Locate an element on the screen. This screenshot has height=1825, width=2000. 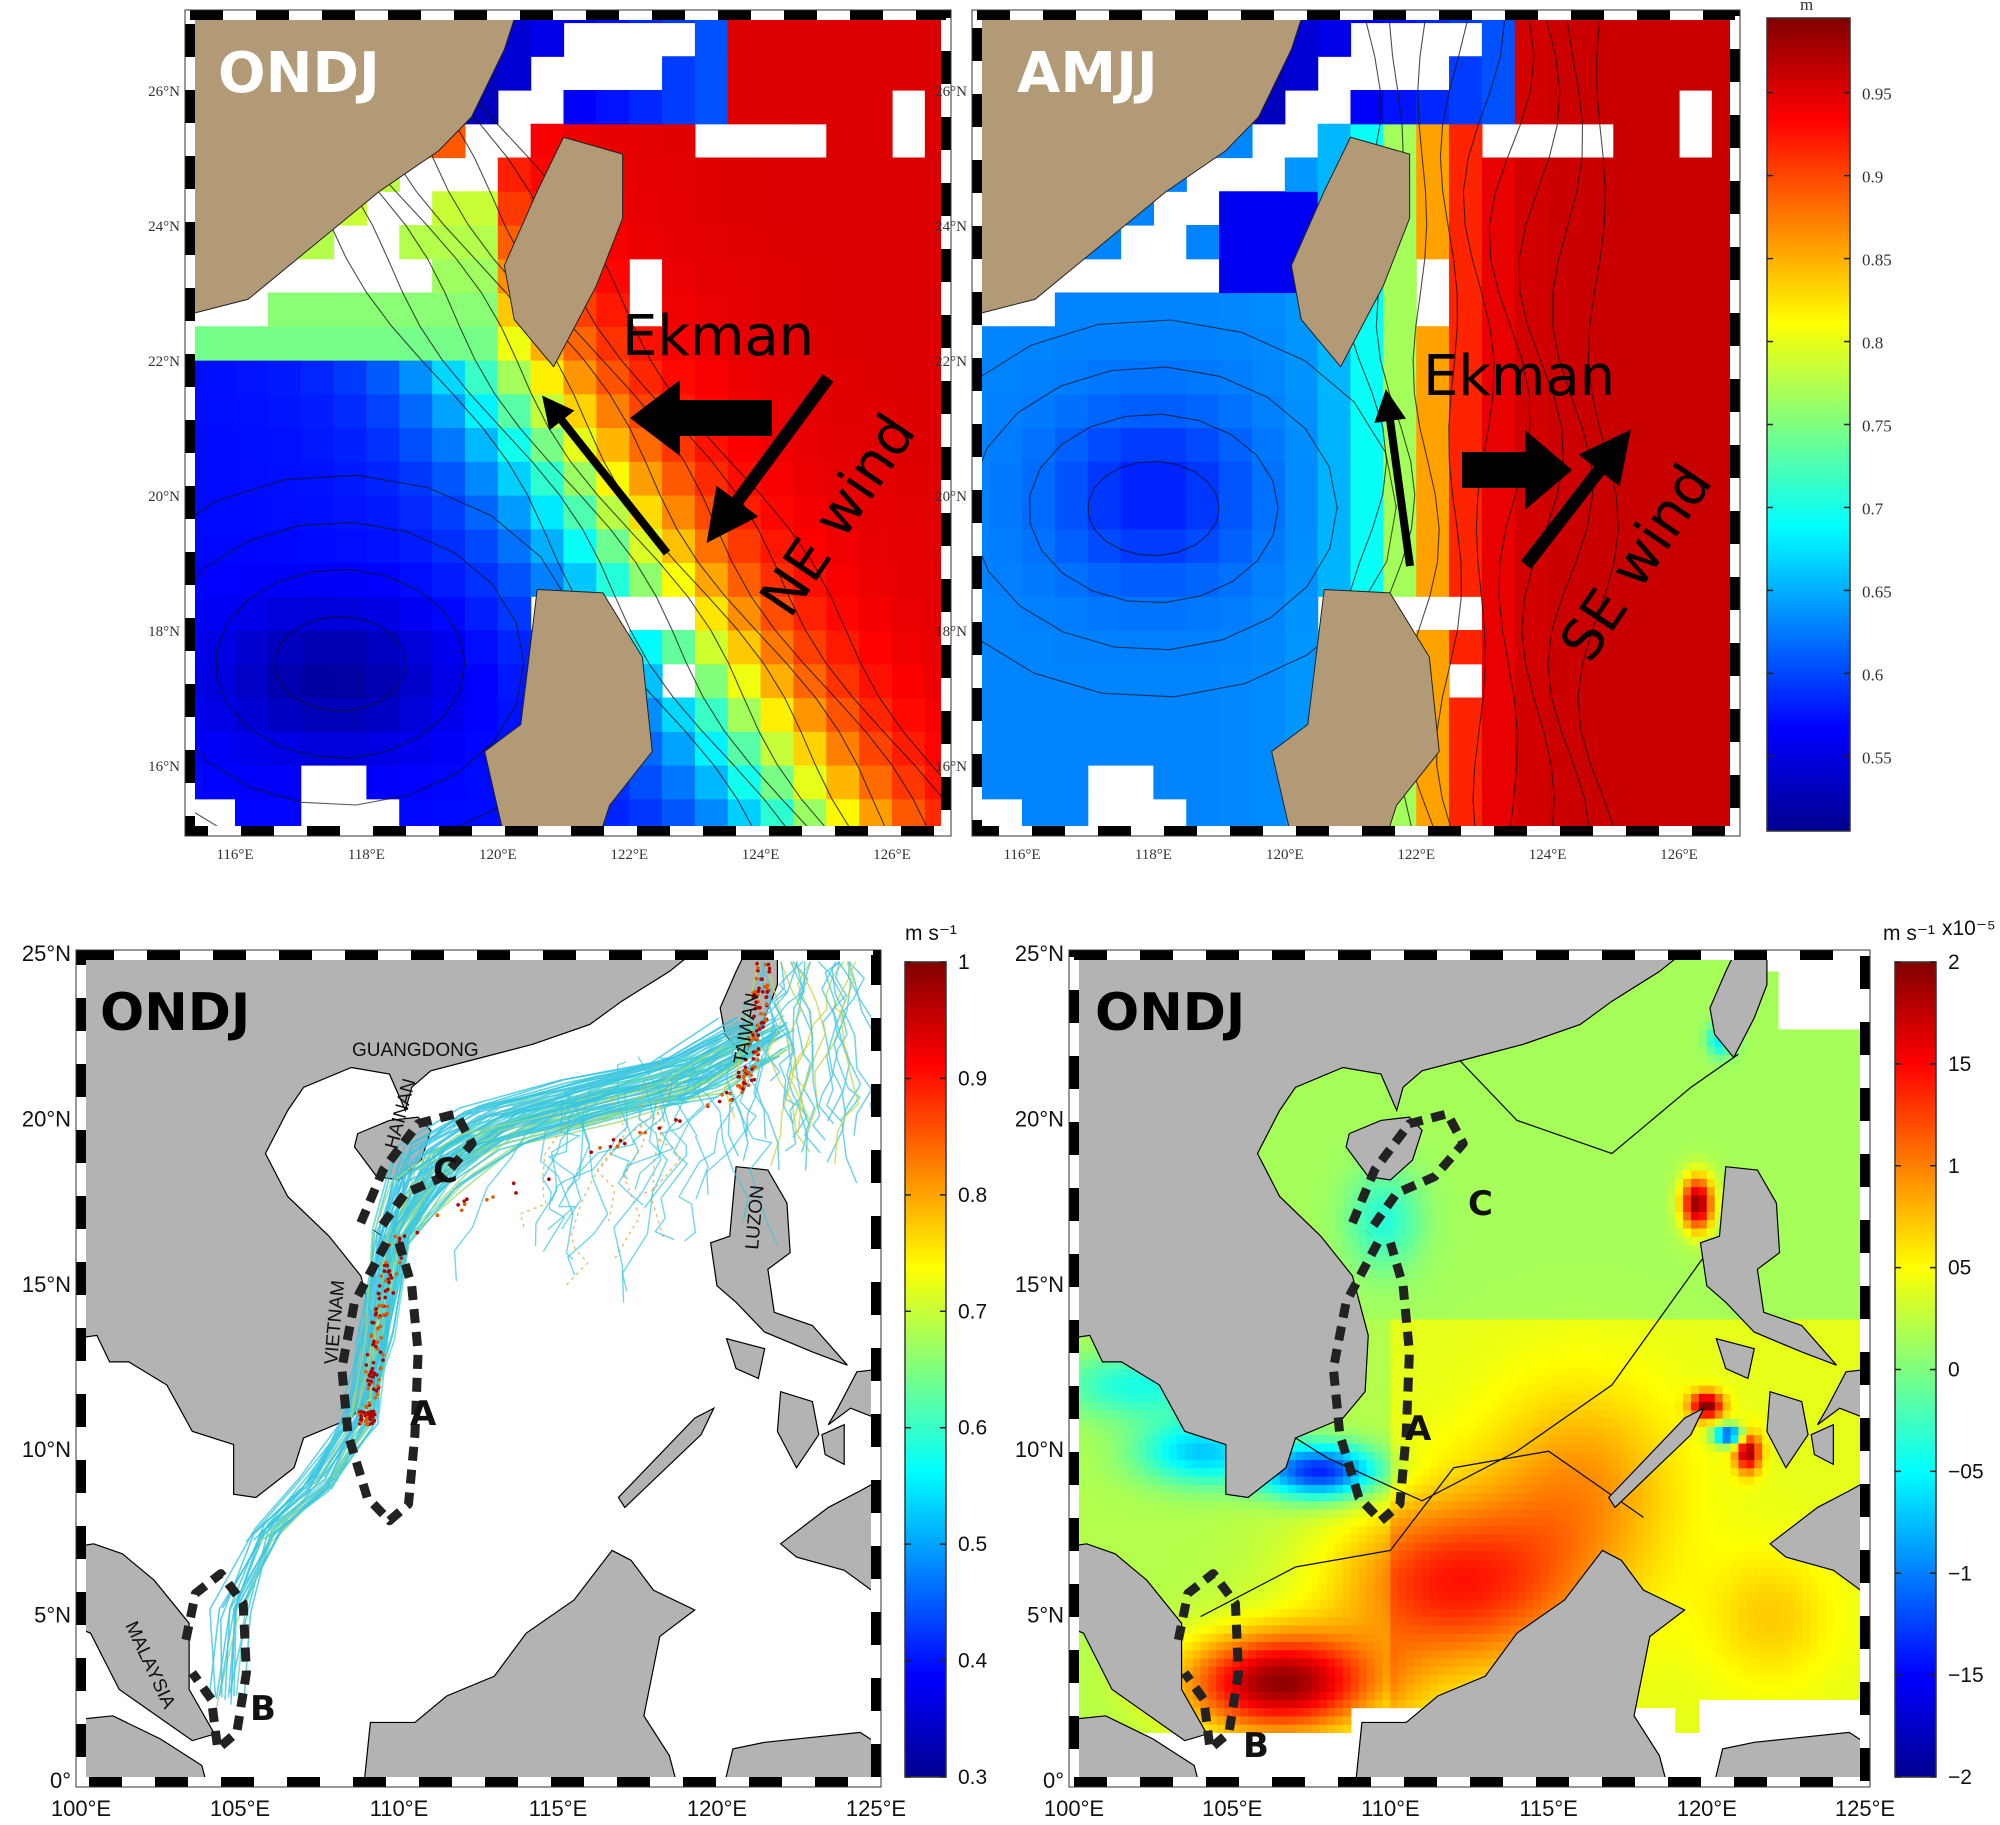
colorbar-gradient is located at coordinates (925, 1369).